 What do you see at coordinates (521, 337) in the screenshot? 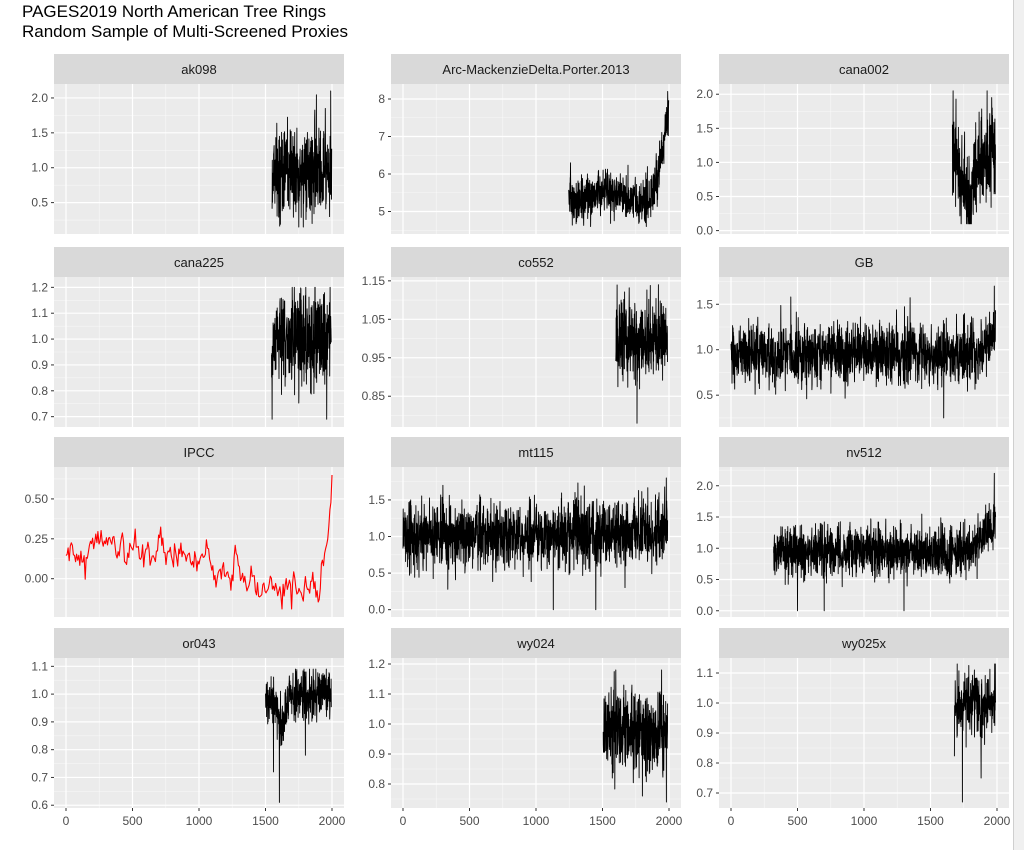
I see `facet-panel: co552 0.85 0.95 1.05 1.15` at bounding box center [521, 337].